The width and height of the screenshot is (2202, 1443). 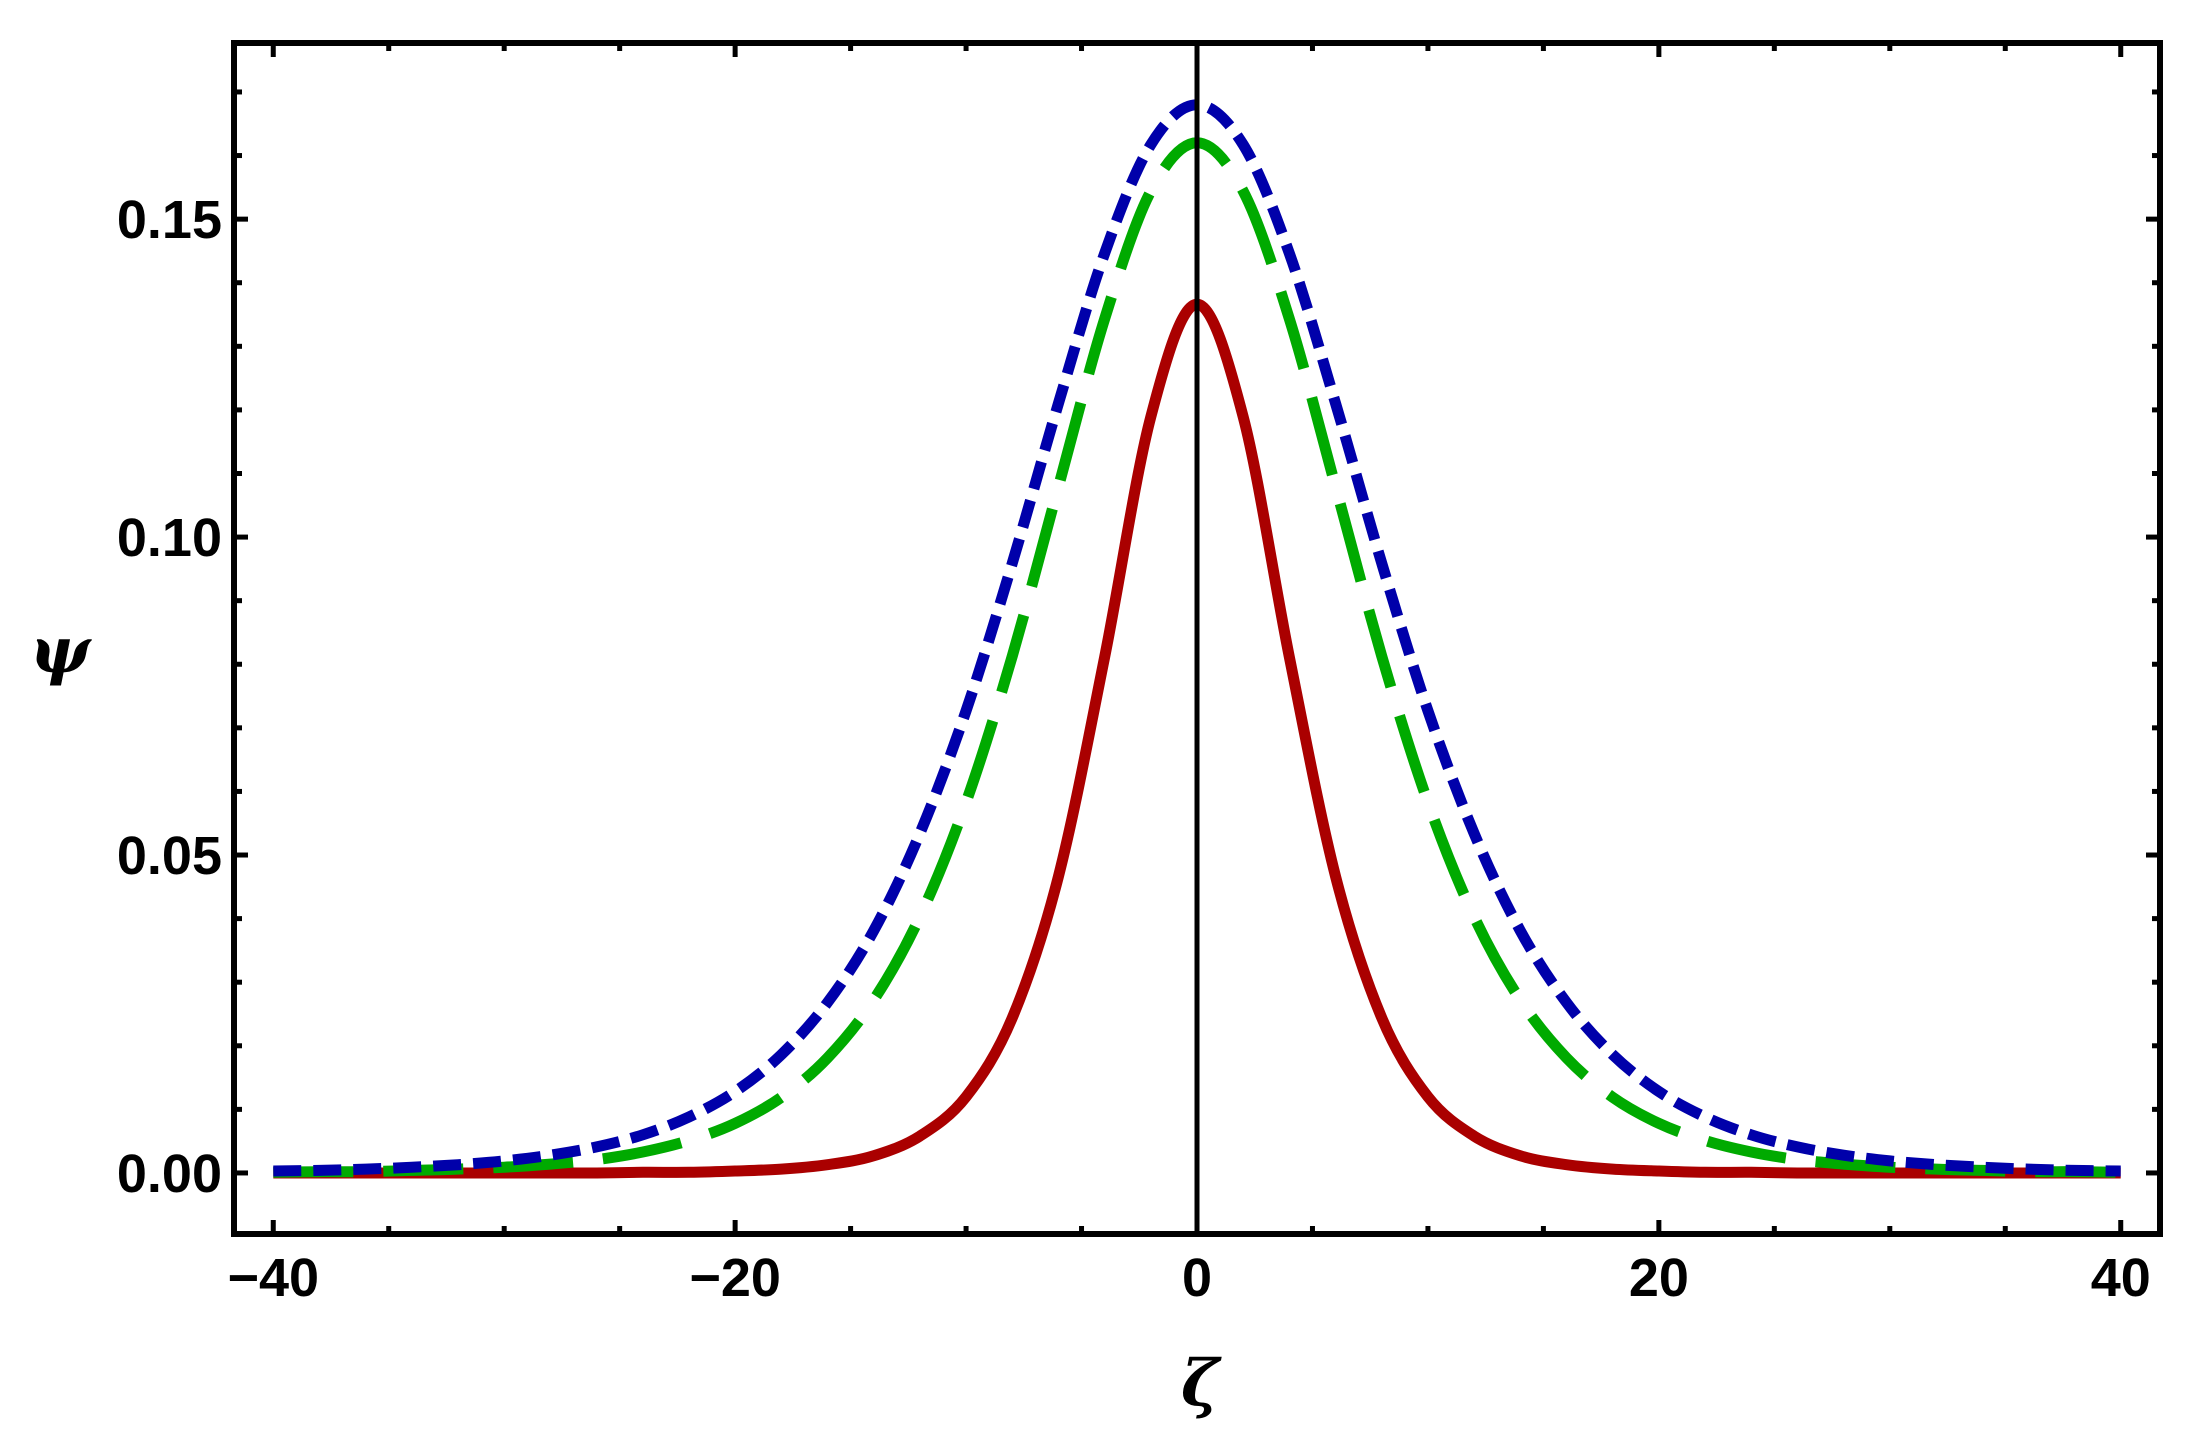 What do you see at coordinates (273, 1278) in the screenshot?
I see `x-tick-label: −40` at bounding box center [273, 1278].